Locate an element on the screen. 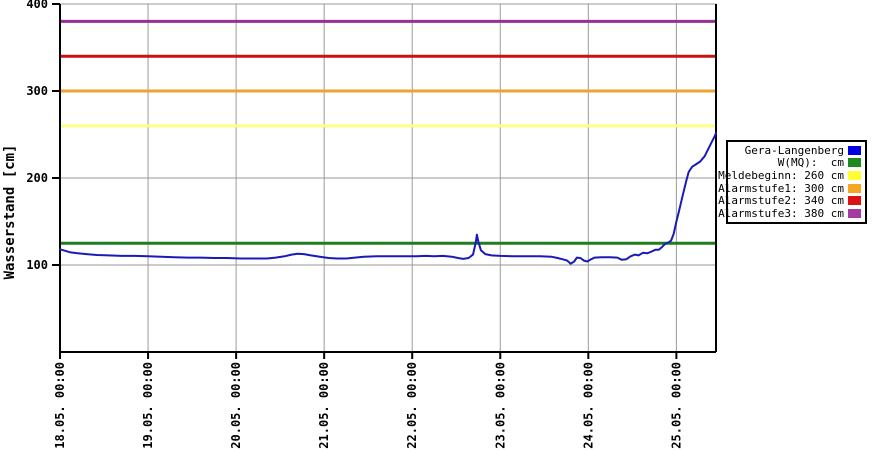  y-tick-label: 300 is located at coordinates (37, 91).